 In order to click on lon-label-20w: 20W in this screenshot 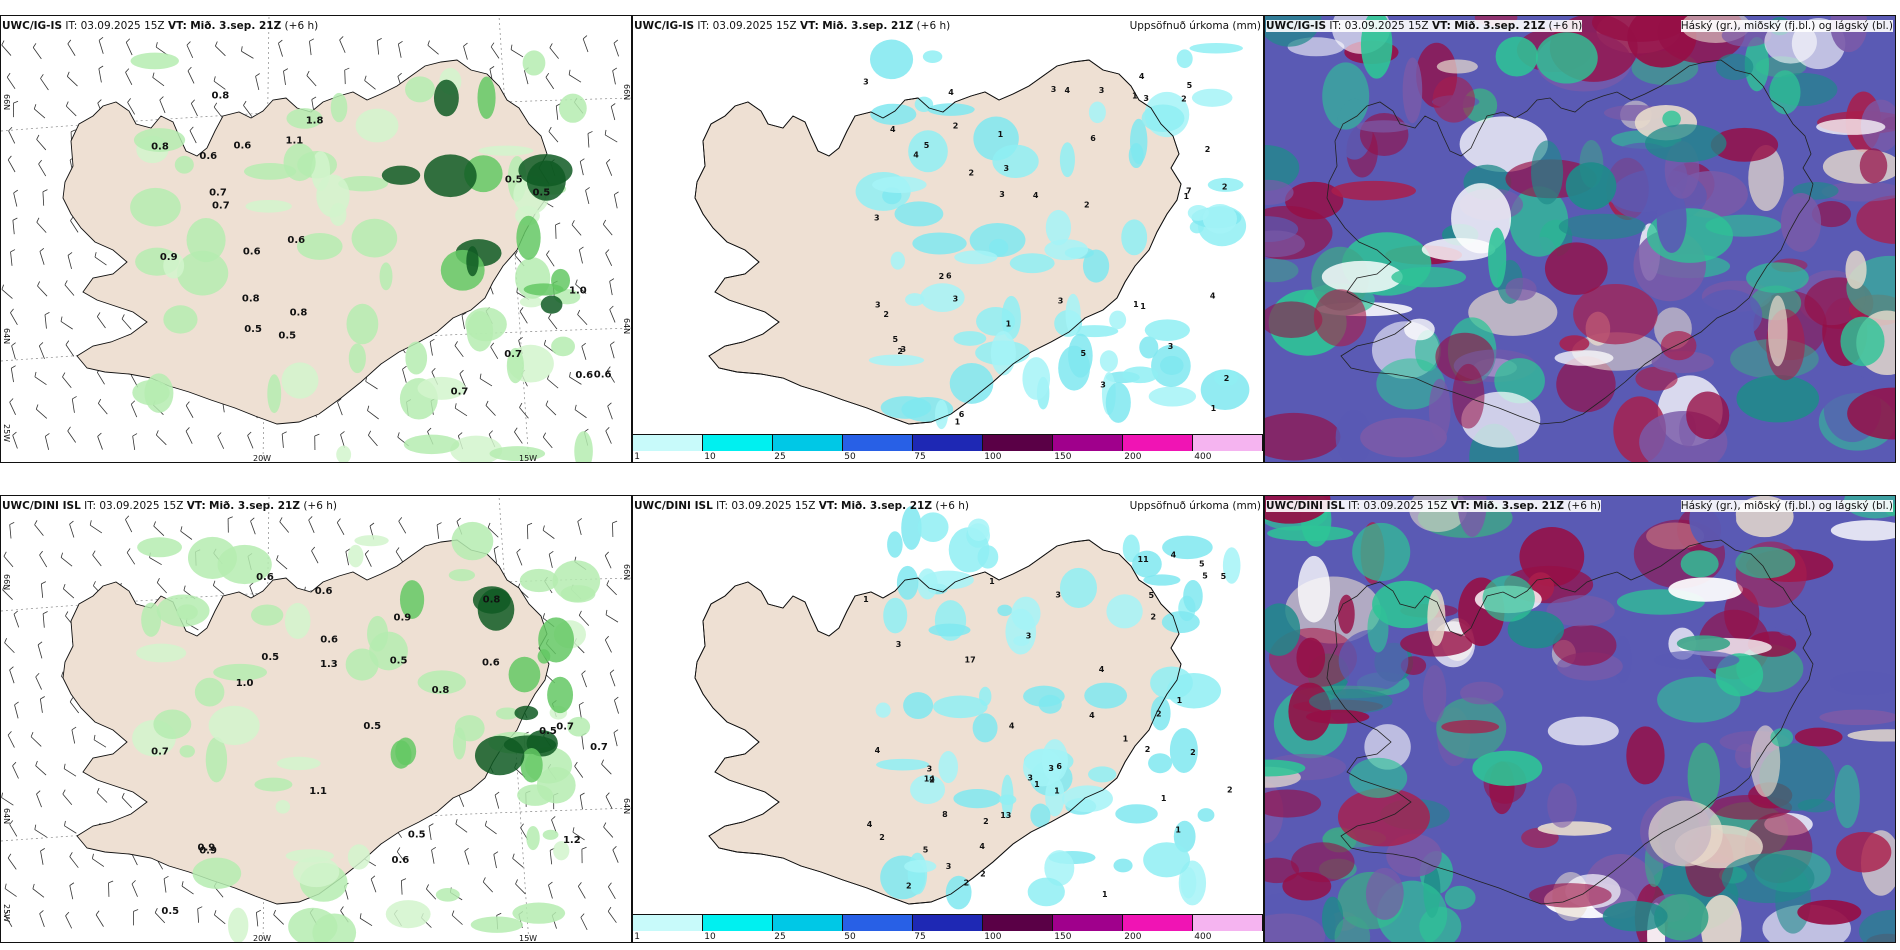, I will do `click(262, 938)`.